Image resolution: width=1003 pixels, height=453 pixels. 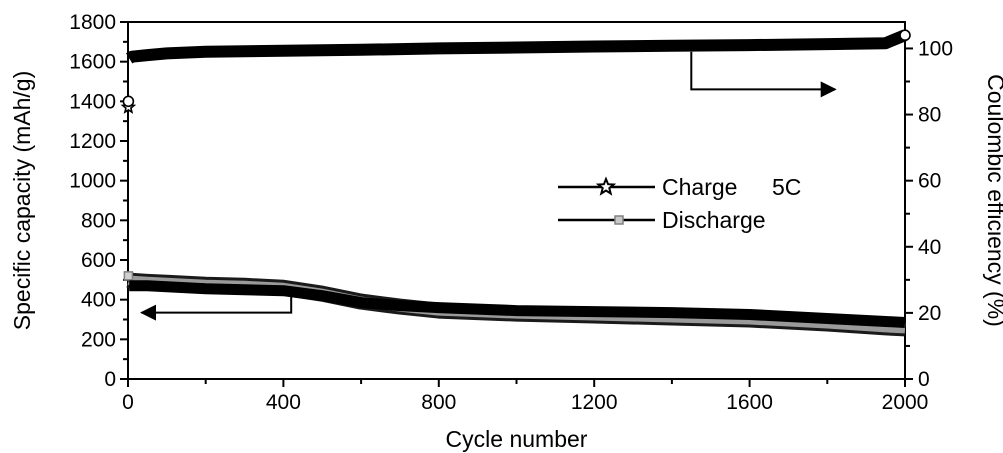 I want to click on x-tick-label: 800, so click(x=438, y=402).